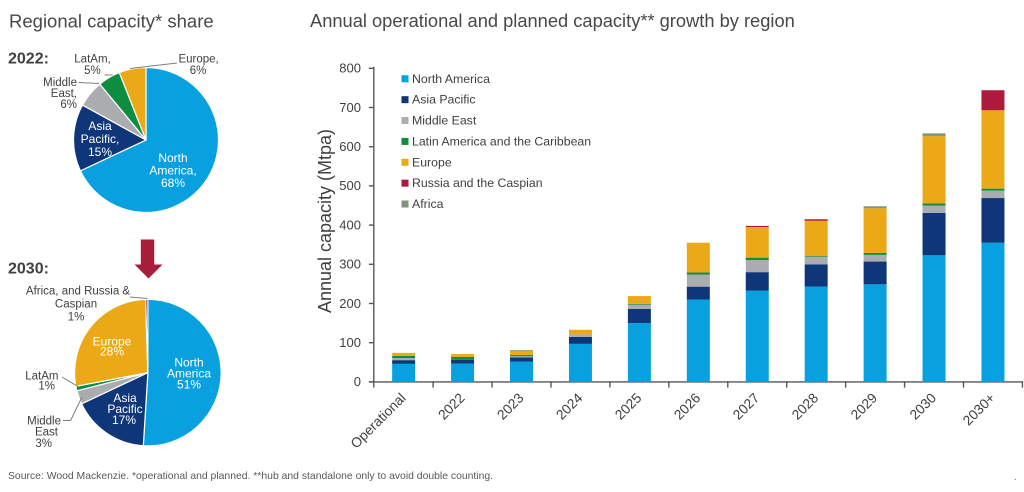 This screenshot has width=1024, height=492. I want to click on svg-text: America,, so click(172, 171).